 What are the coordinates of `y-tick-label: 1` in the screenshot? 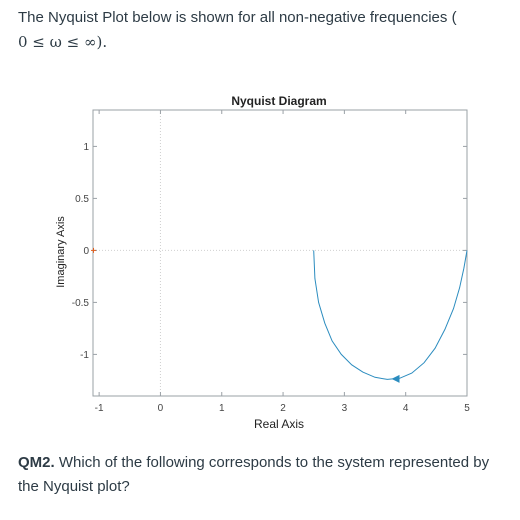 It's located at (86, 147).